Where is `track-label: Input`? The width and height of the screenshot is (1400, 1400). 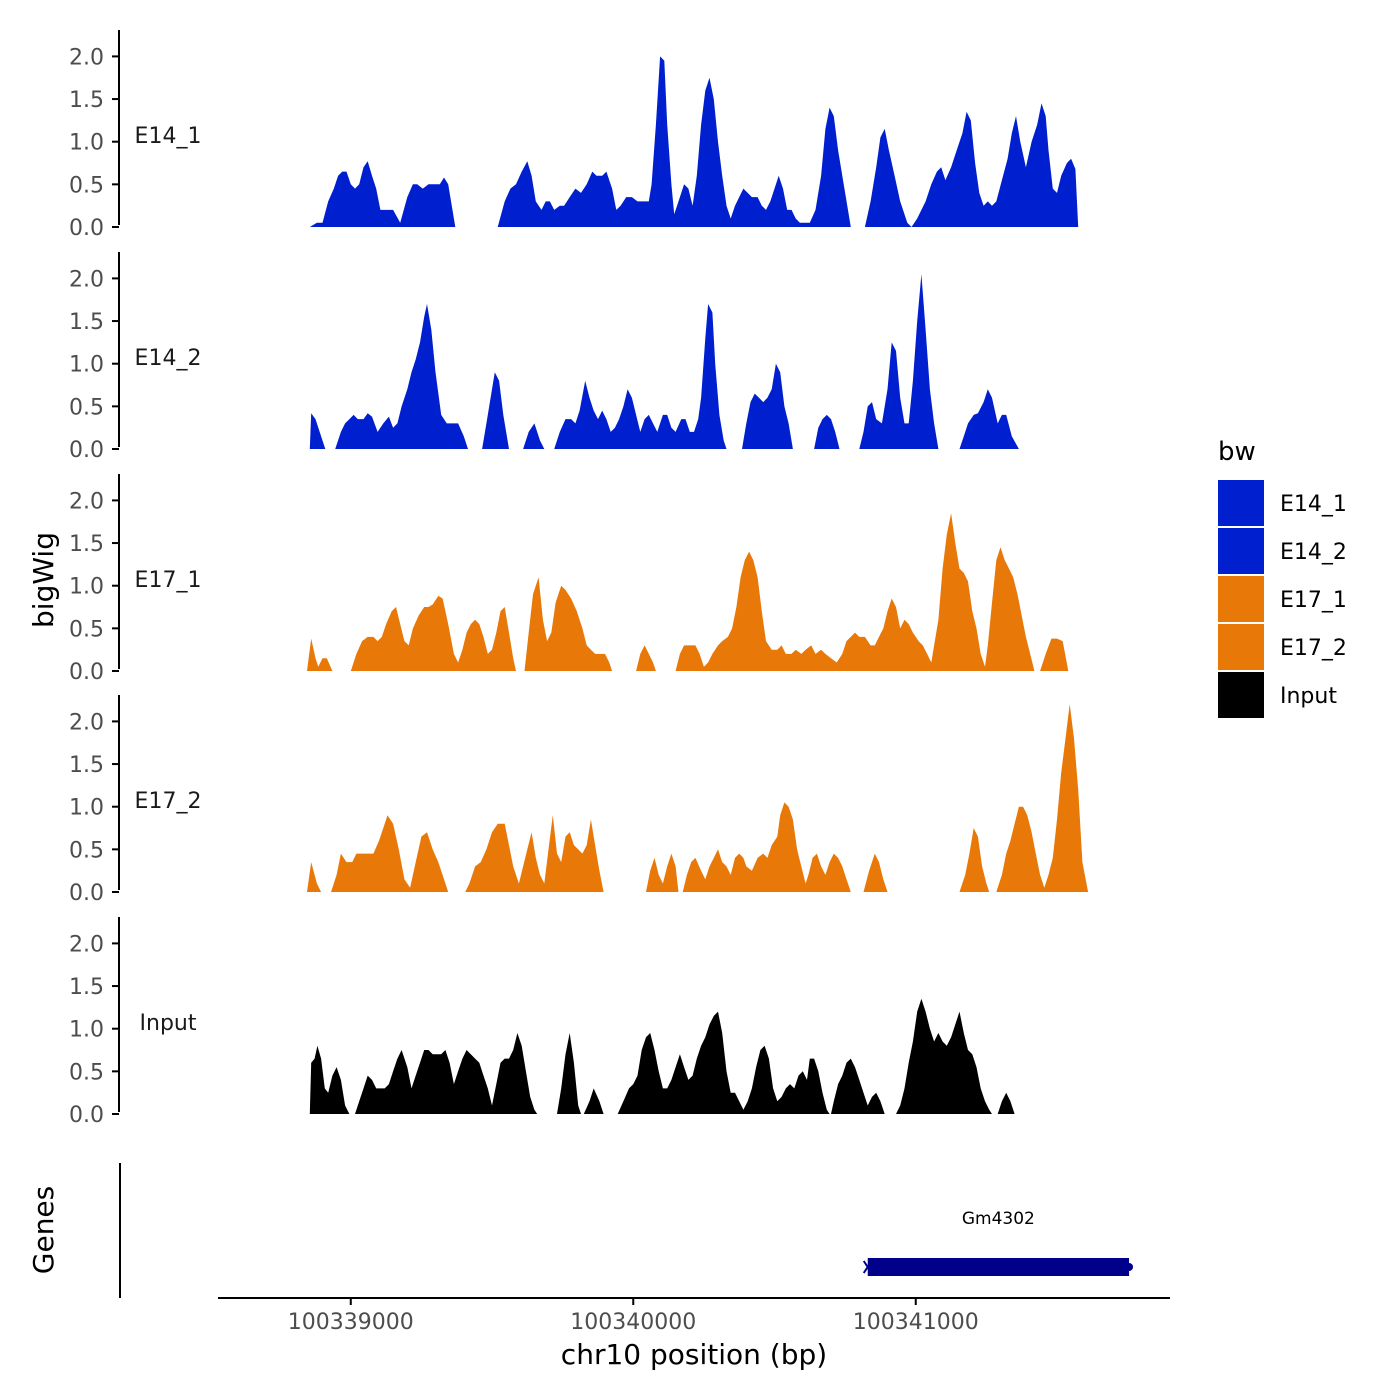
track-label: Input is located at coordinates (168, 1023).